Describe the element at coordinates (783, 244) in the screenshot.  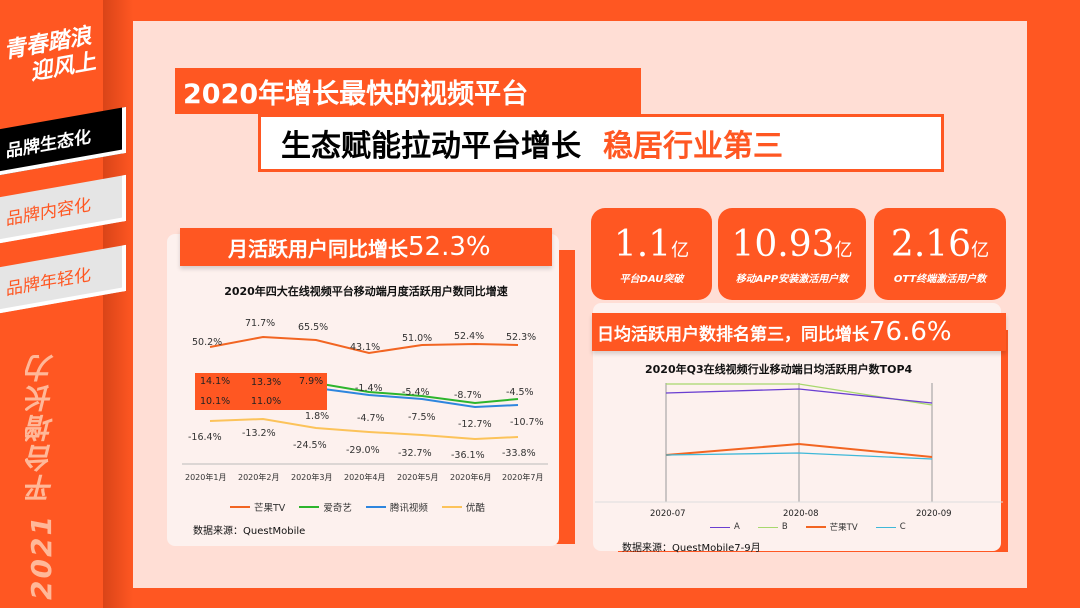
I see `stat-value: 10.93` at that location.